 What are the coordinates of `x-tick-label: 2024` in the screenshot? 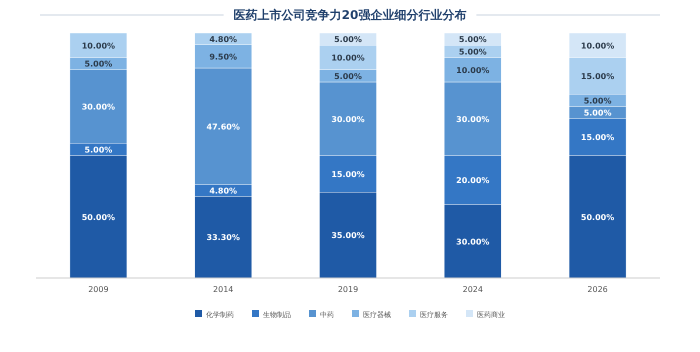 It's located at (472, 289).